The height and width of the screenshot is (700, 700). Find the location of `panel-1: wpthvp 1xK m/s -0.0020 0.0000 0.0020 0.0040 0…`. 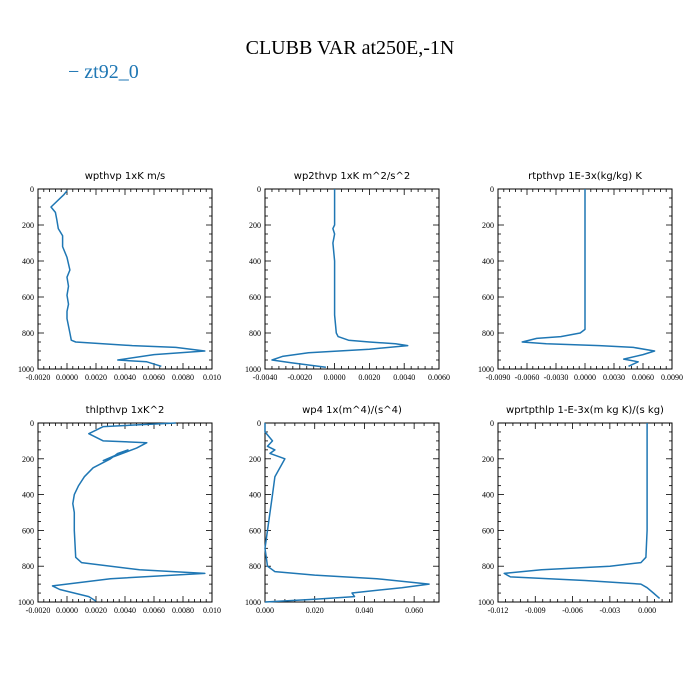

panel-1: wpthvp 1xK m/s -0.0020 0.0000 0.0020 0.0040 0… is located at coordinates (119, 276).